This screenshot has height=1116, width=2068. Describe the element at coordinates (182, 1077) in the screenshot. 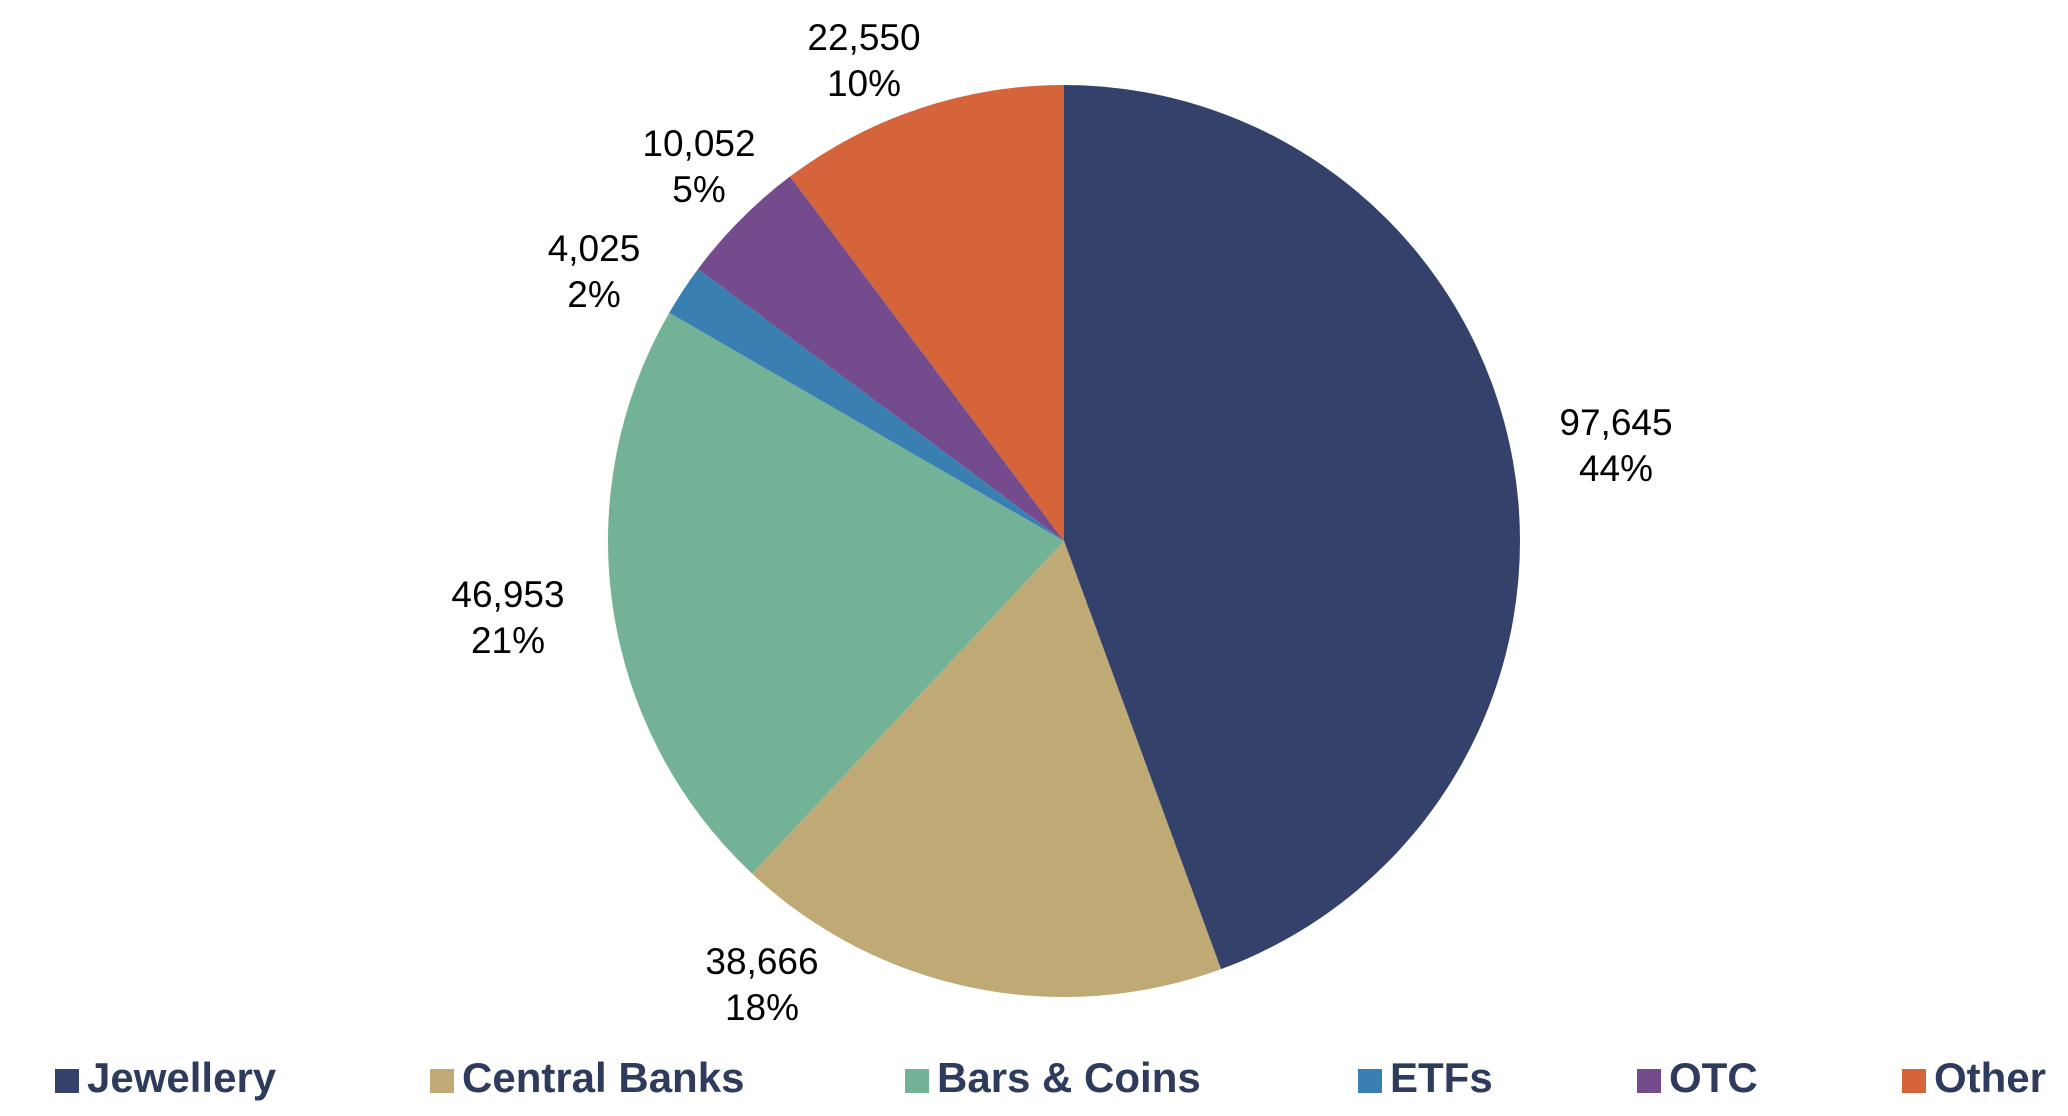

I see `legend-label: Jewellery` at that location.